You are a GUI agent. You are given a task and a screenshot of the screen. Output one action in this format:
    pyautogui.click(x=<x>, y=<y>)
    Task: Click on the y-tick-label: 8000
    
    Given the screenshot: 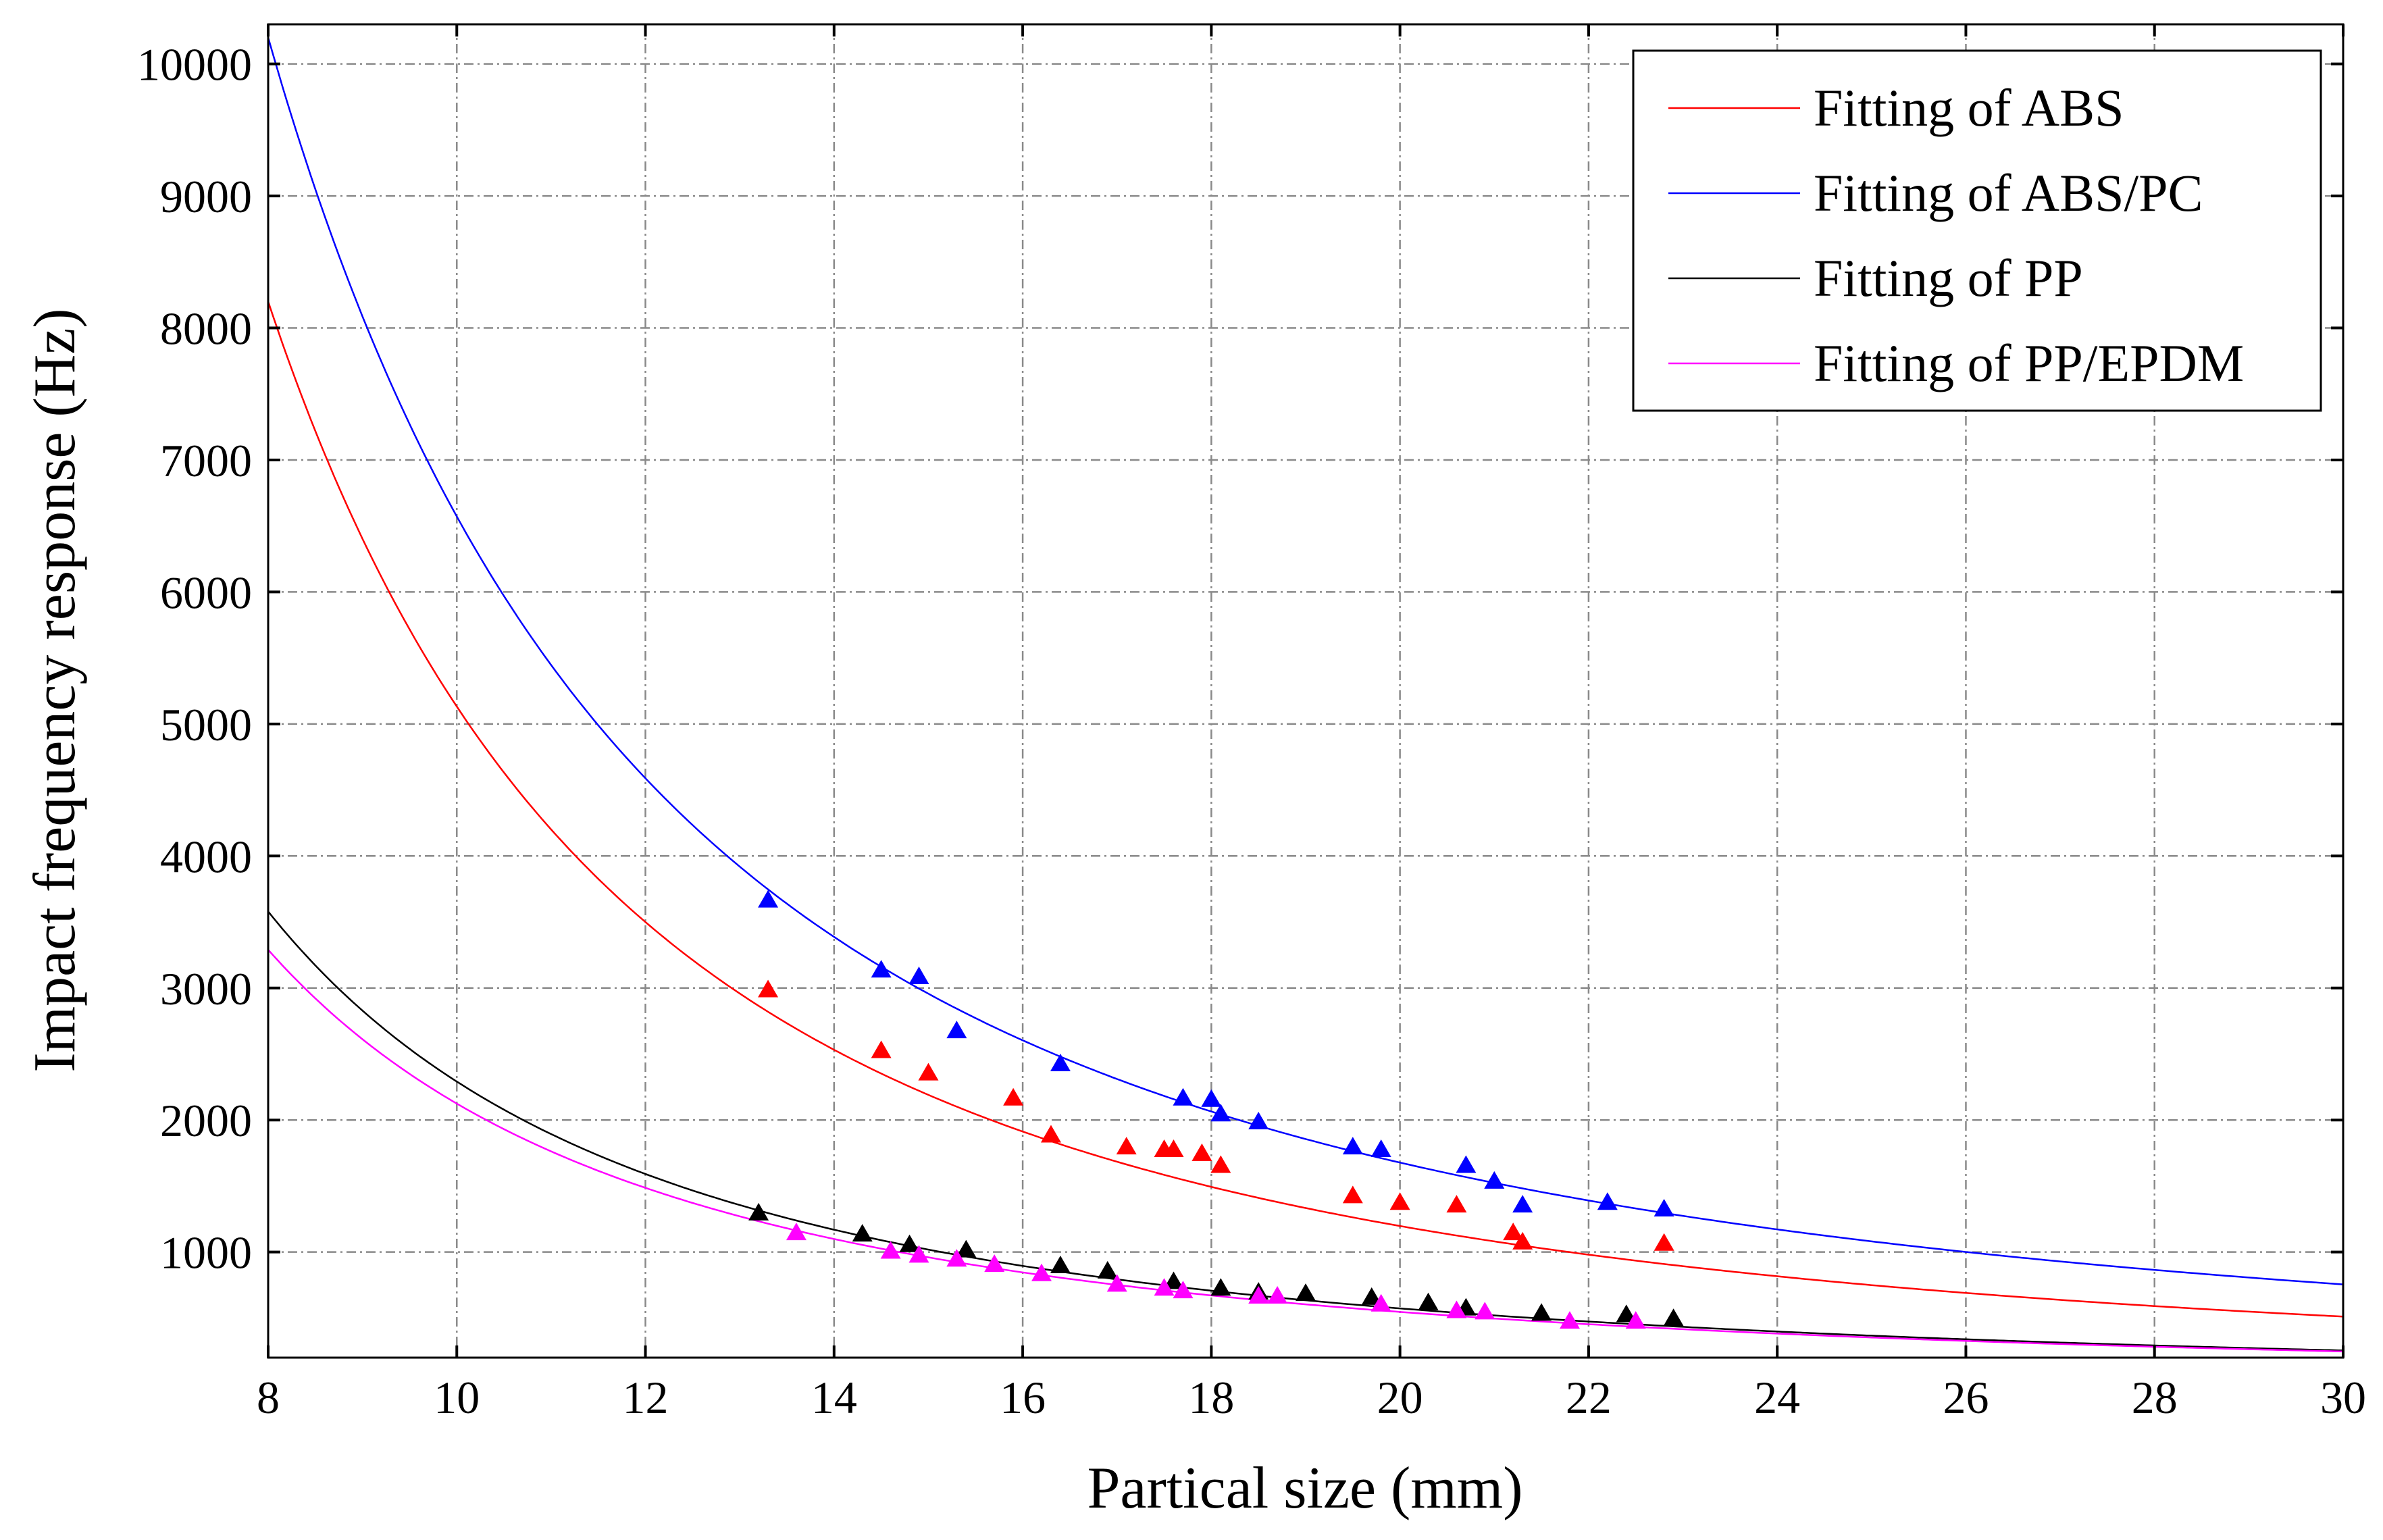 What is the action you would take?
    pyautogui.click(x=206, y=329)
    